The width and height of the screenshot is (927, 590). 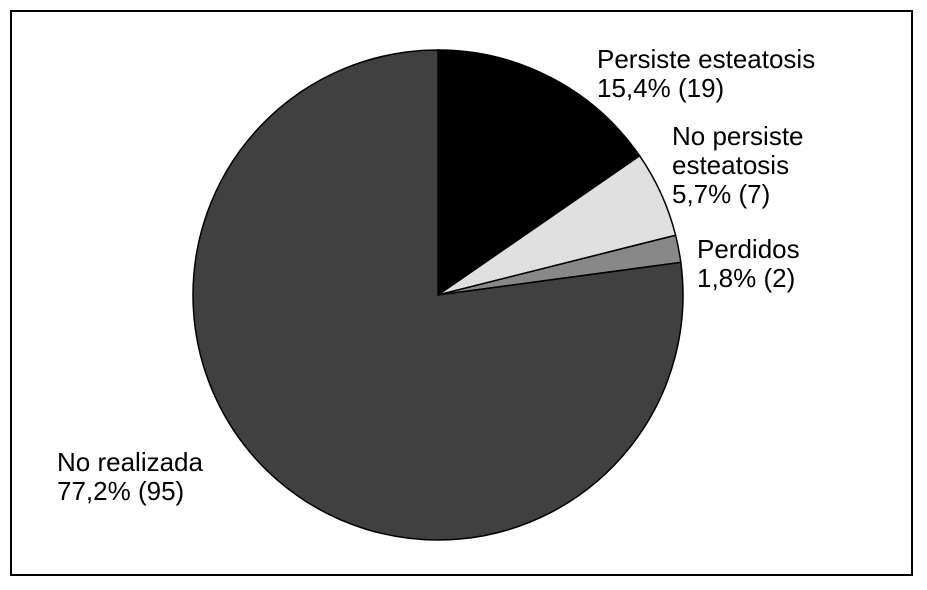 What do you see at coordinates (539, 173) in the screenshot?
I see `pie-slice` at bounding box center [539, 173].